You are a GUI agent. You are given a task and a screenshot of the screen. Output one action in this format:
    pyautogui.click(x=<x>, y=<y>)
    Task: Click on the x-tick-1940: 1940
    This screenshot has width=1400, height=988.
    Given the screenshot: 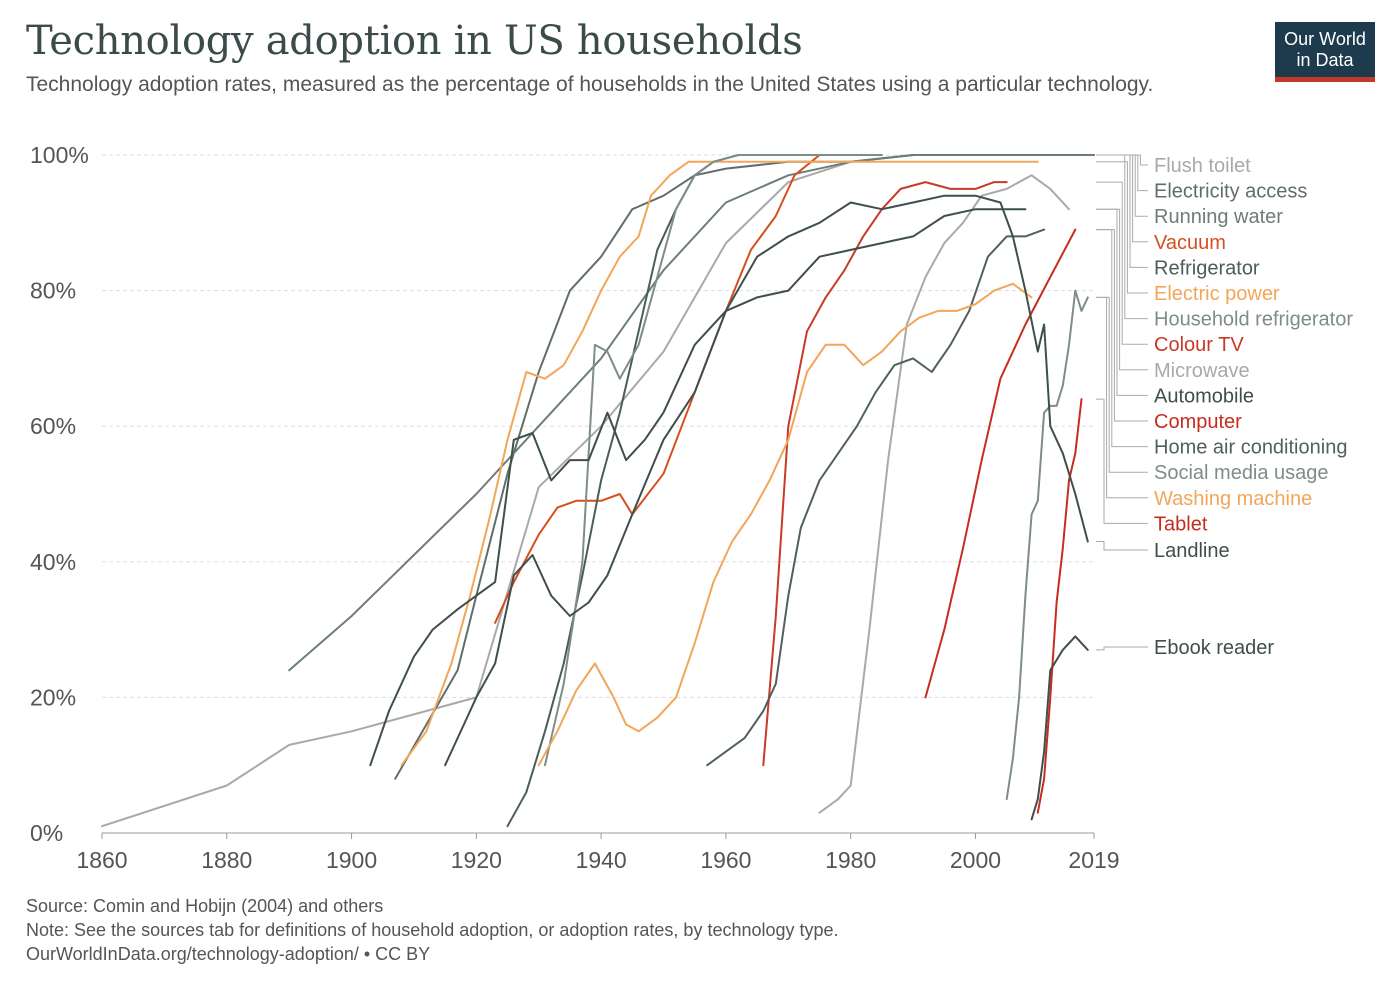 What is the action you would take?
    pyautogui.click(x=601, y=860)
    